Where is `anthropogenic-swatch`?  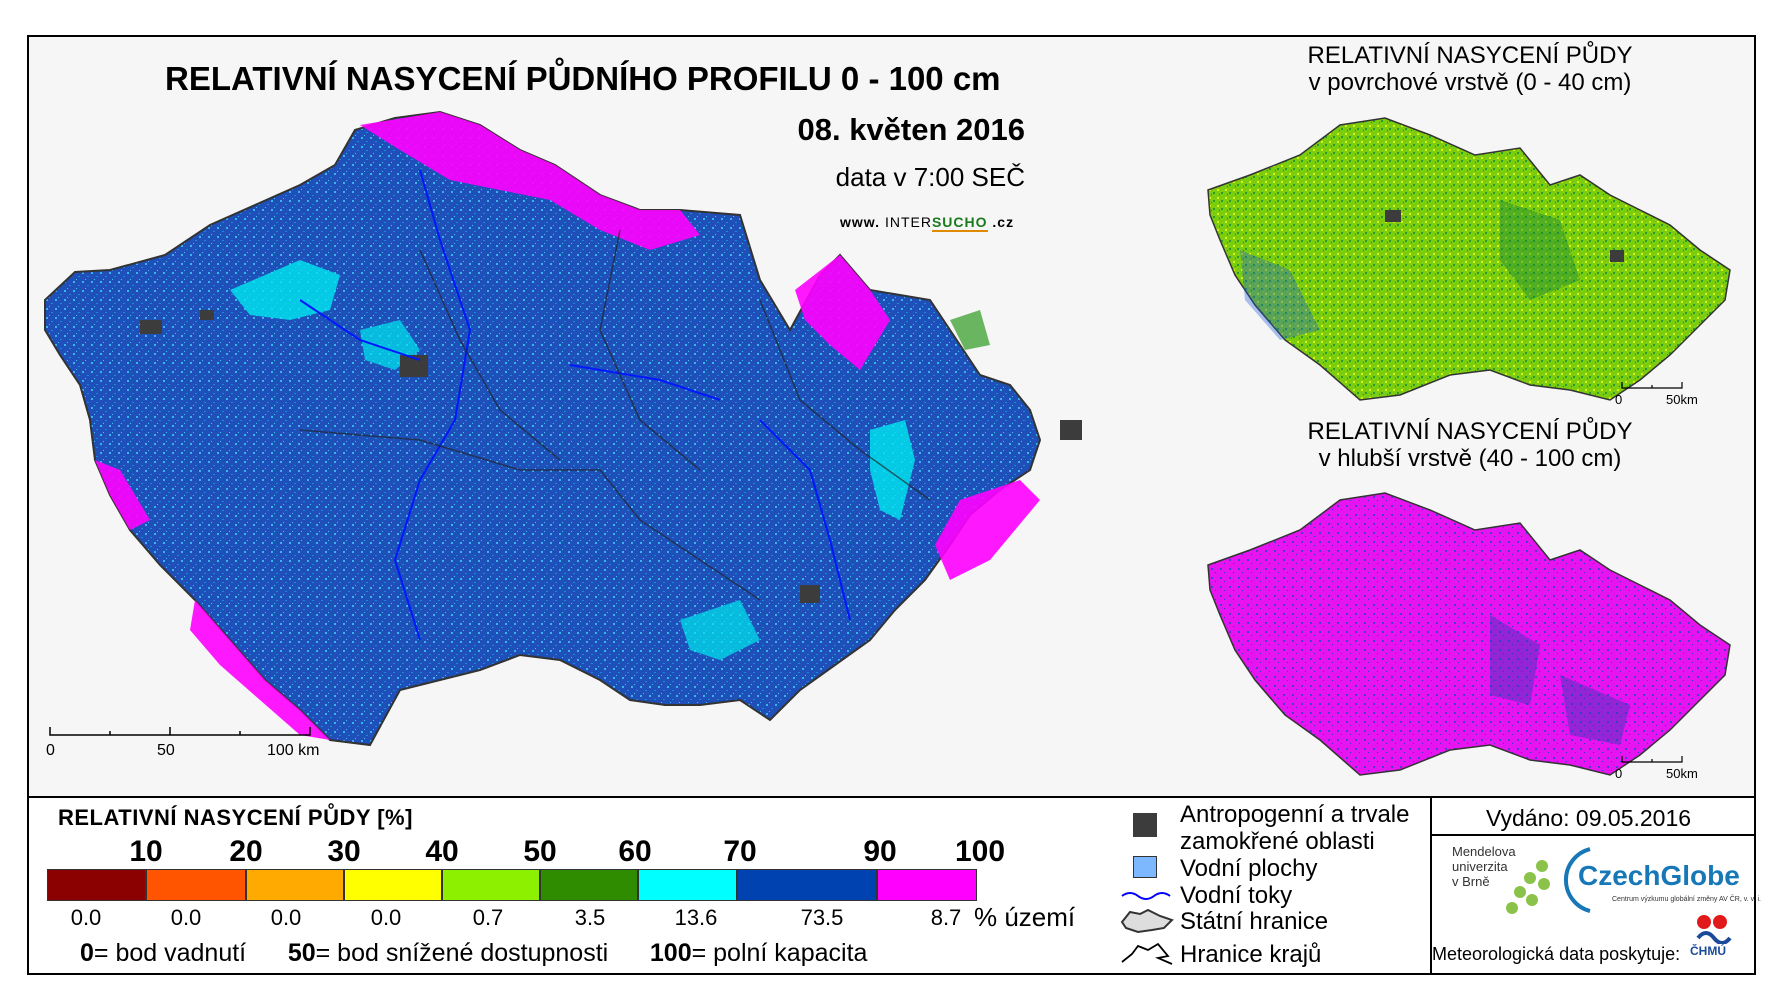
anthropogenic-swatch is located at coordinates (1145, 825).